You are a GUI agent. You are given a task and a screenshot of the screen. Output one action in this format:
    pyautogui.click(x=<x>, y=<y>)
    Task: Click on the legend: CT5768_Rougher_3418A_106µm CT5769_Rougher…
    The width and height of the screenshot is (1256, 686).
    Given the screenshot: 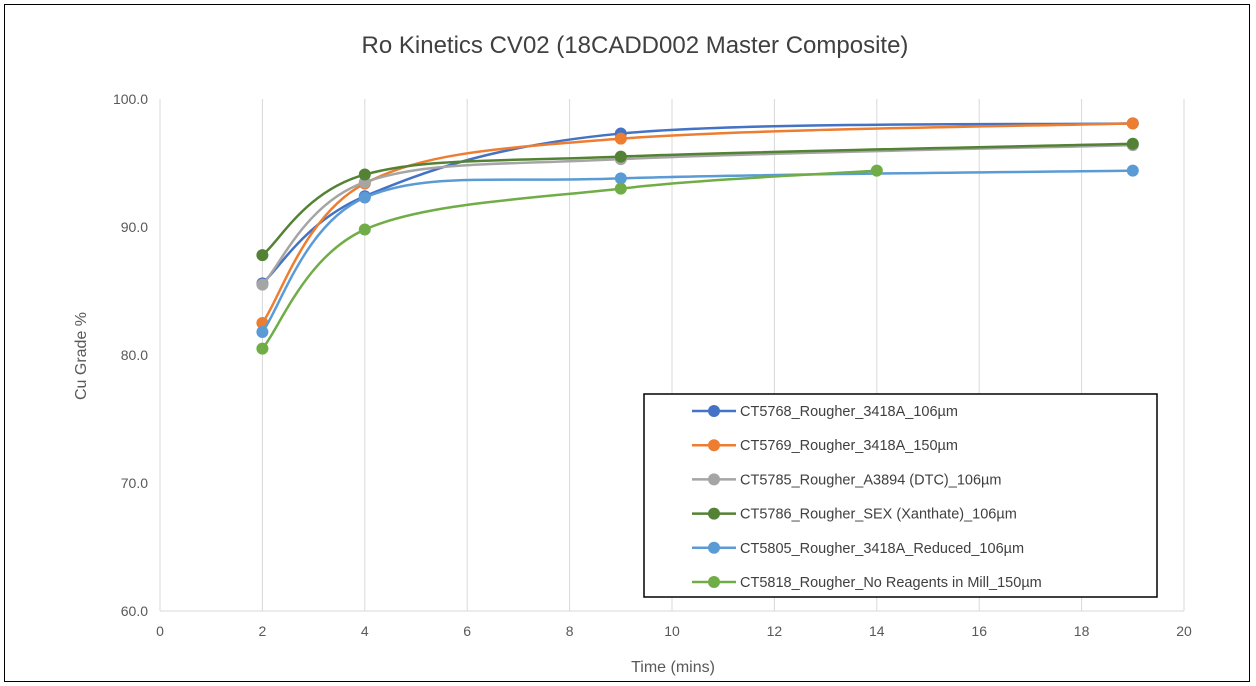 What is the action you would take?
    pyautogui.click(x=900, y=495)
    